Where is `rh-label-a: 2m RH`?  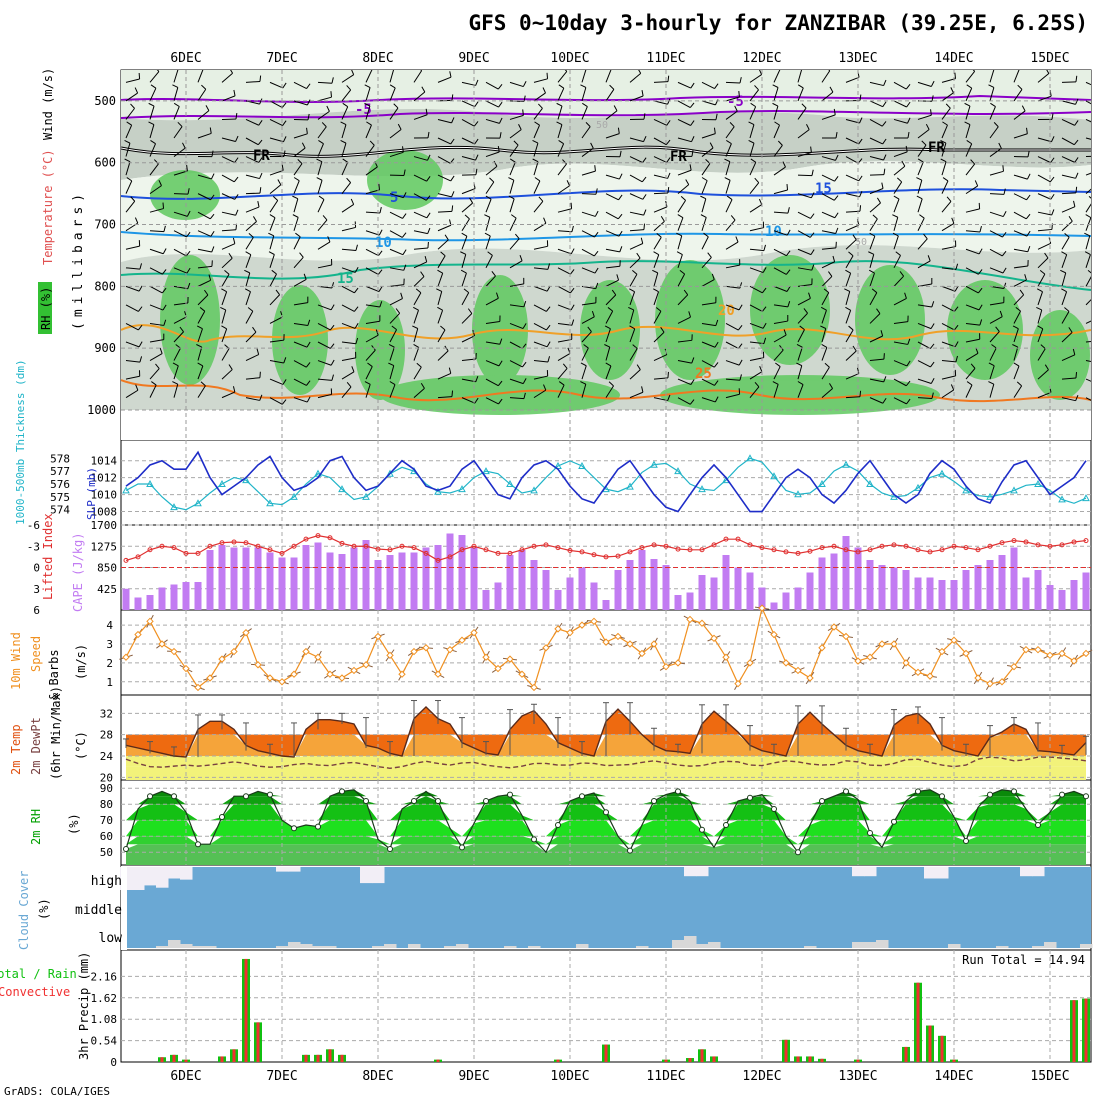
rh-label-a: 2m RH is located at coordinates (36, 827).